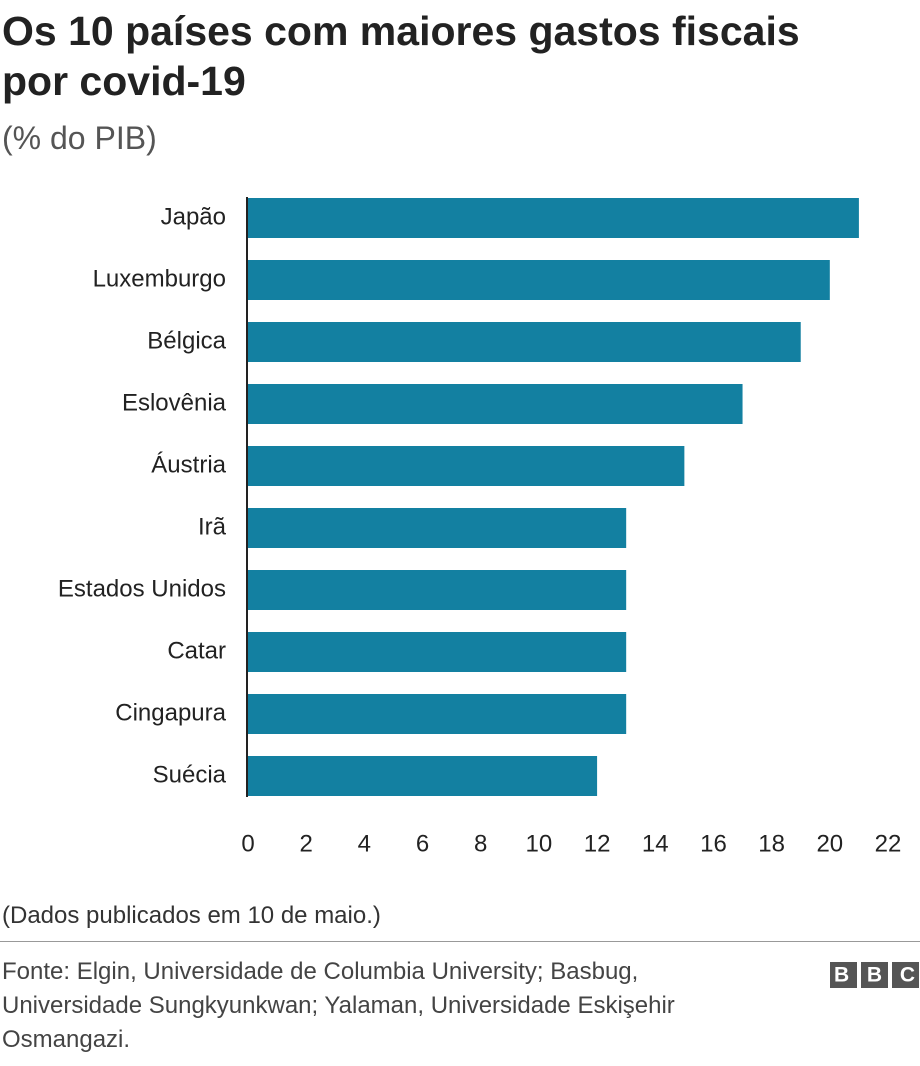 The height and width of the screenshot is (1066, 920). Describe the element at coordinates (186, 340) in the screenshot. I see `y-tick-label: Bélgica` at that location.